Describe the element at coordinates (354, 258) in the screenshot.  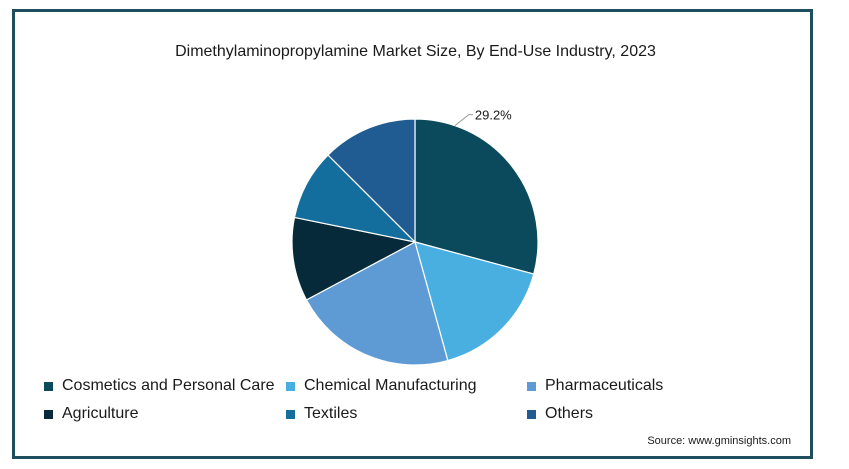
I see `pie-slice-agriculture` at that location.